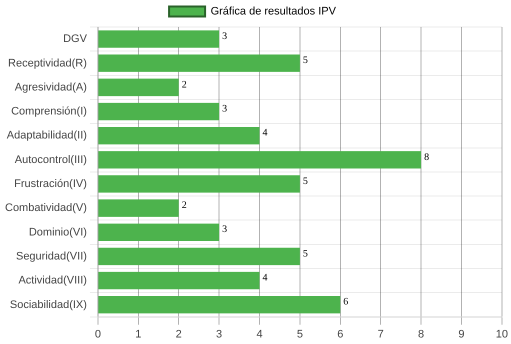 The height and width of the screenshot is (344, 511). I want to click on x-tick-label: 2, so click(179, 334).